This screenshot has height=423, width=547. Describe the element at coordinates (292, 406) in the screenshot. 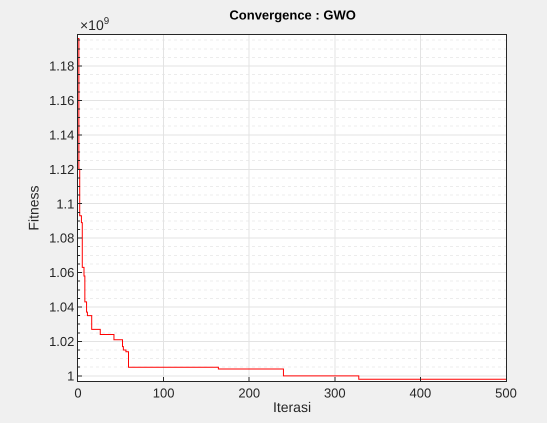

I see `x-axis-title: Iterasi` at that location.